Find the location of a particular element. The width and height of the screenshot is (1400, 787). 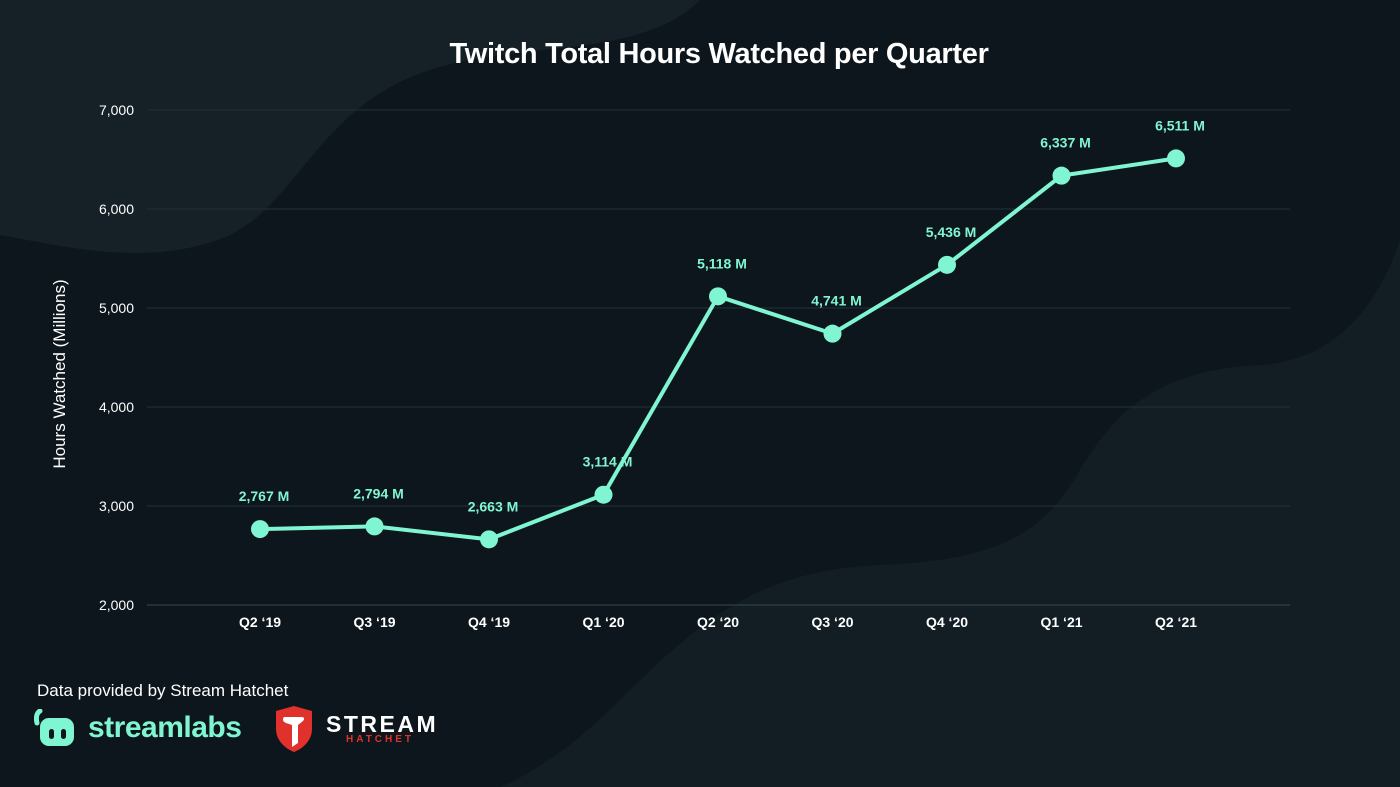

y-tick-label: 4,000 is located at coordinates (116, 407).